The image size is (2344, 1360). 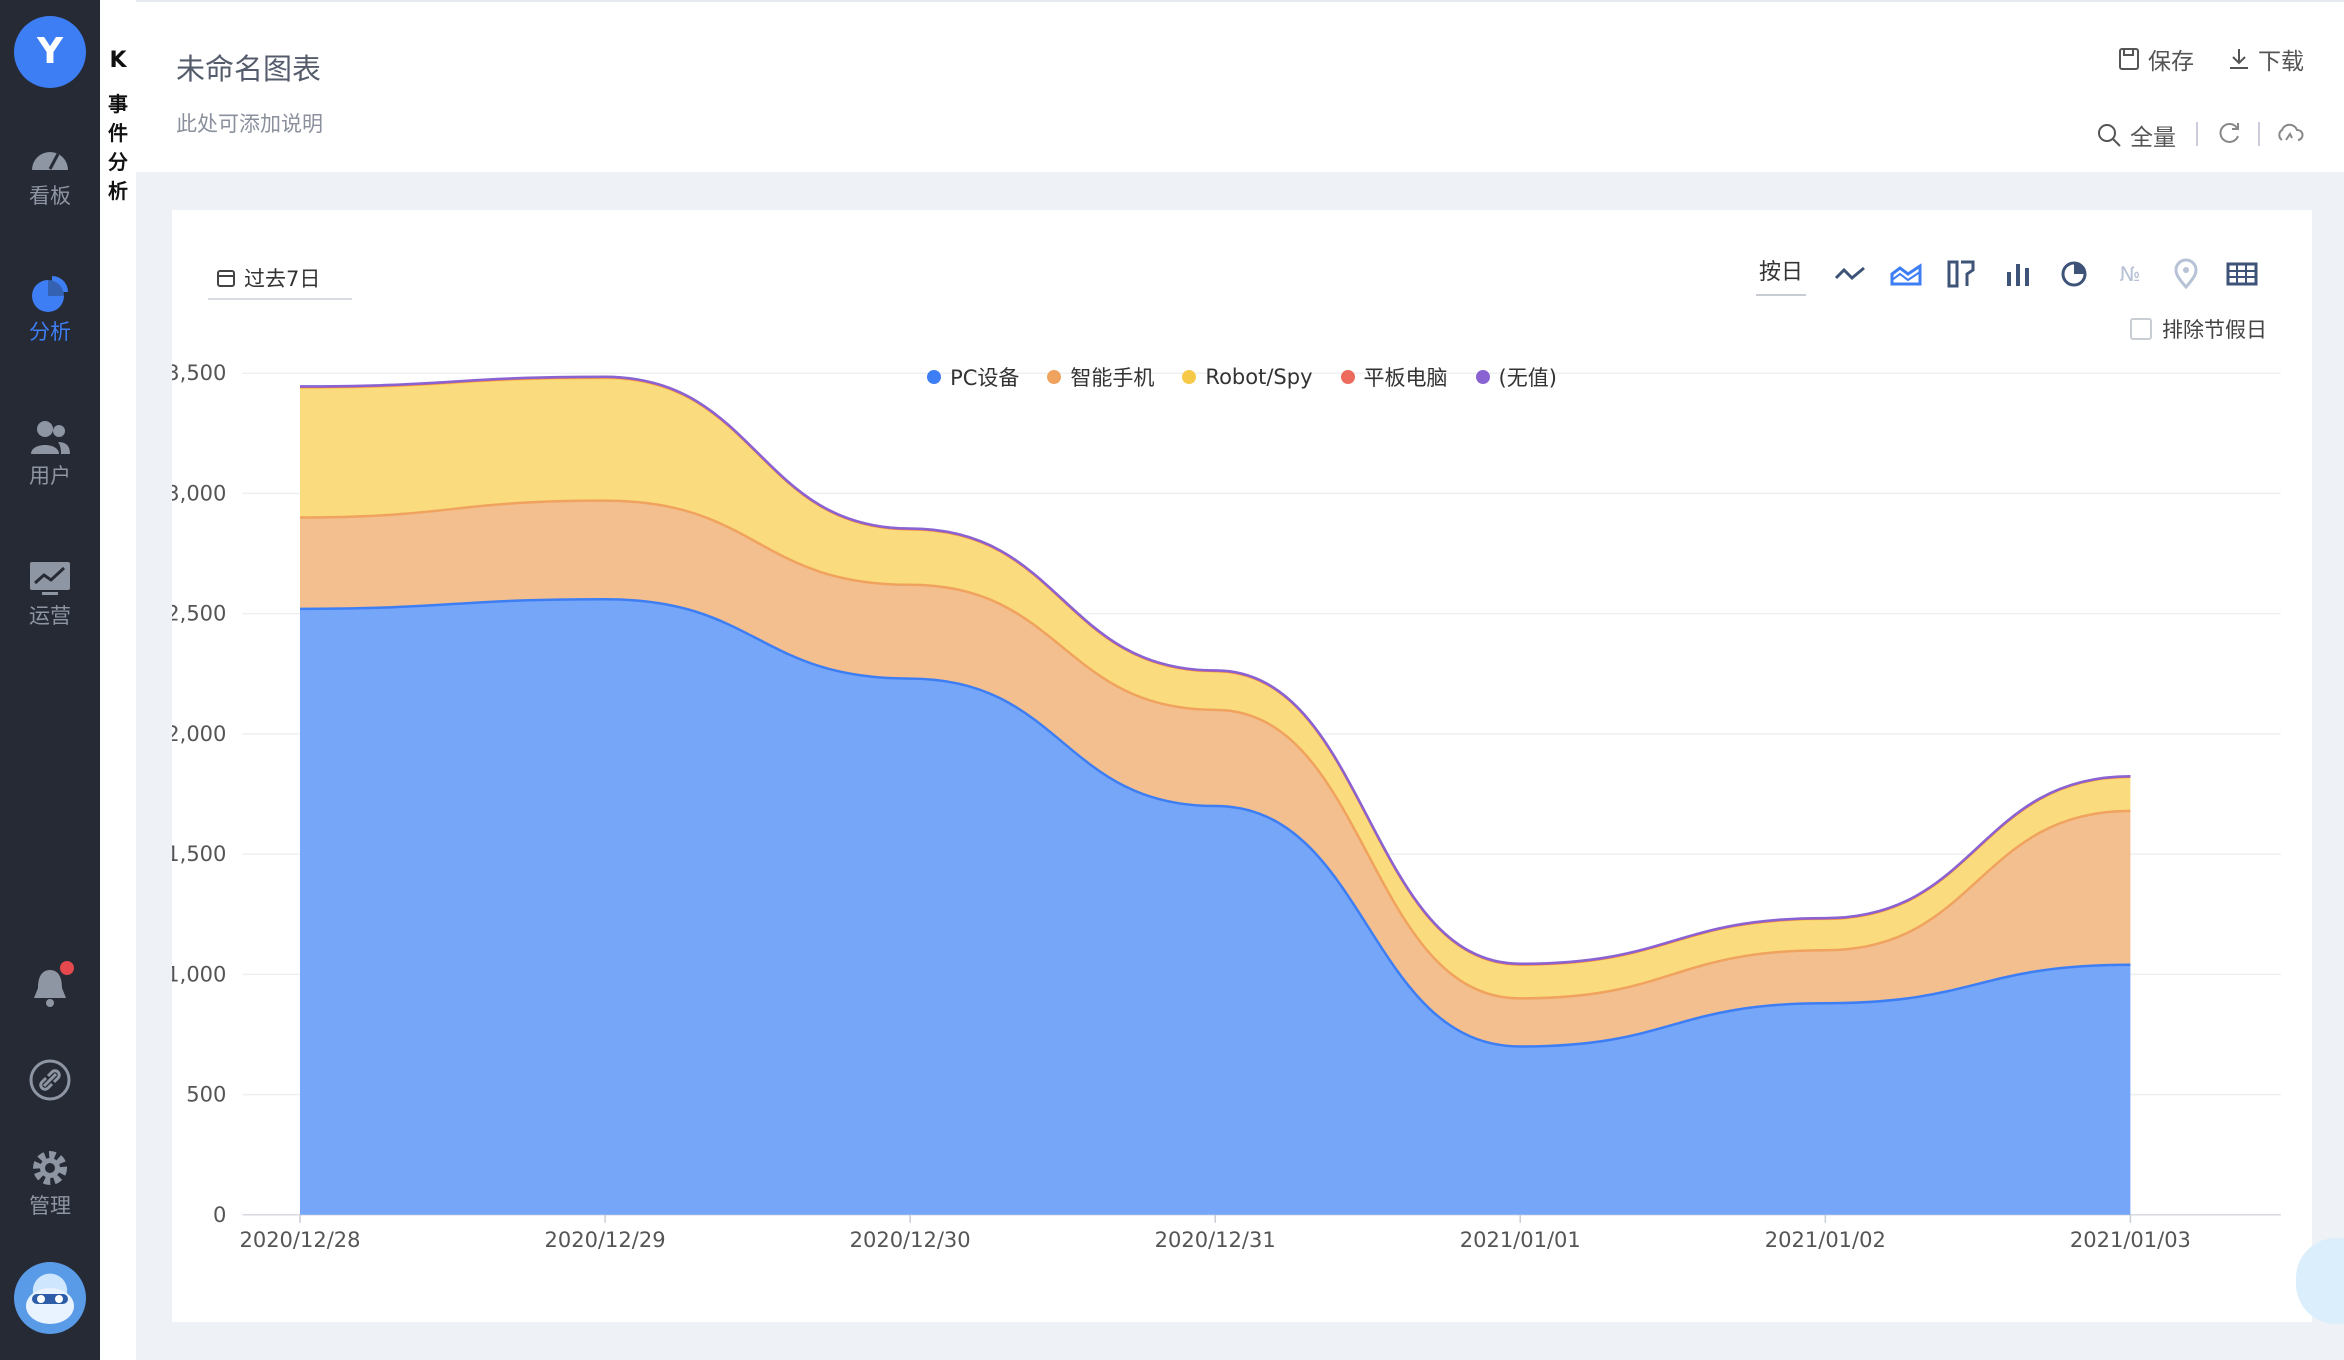 I want to click on section-label: 事件分析, so click(x=118, y=147).